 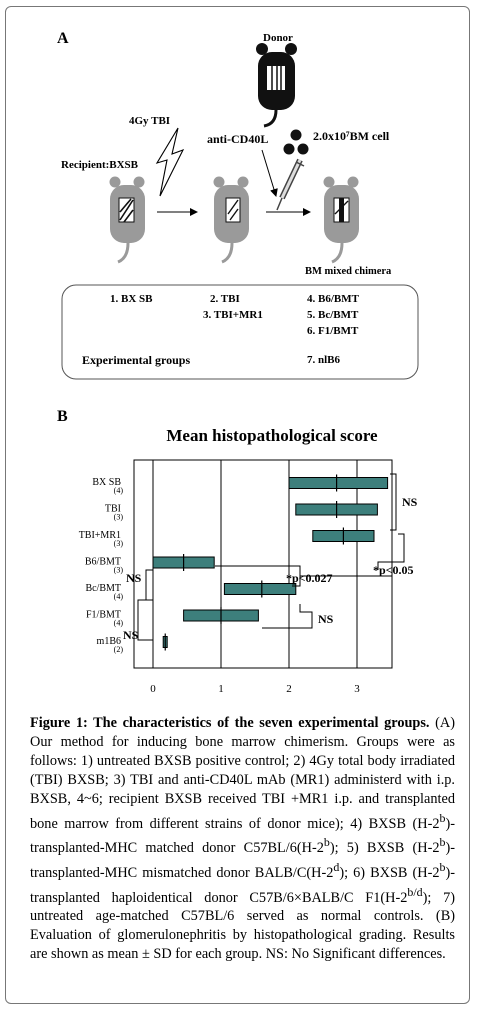 What do you see at coordinates (442, 842) in the screenshot?
I see `caption-sup-b3: b` at bounding box center [442, 842].